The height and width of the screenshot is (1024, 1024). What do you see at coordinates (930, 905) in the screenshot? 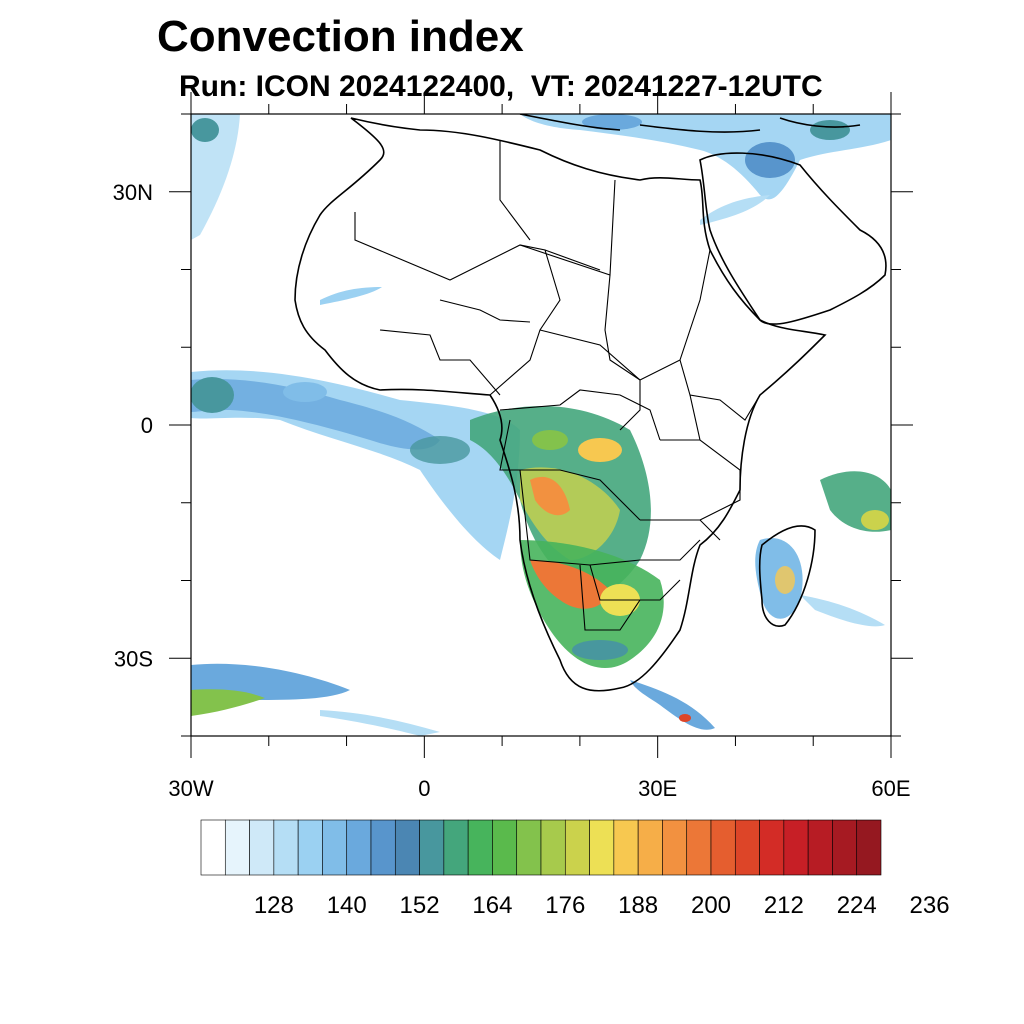
I see `colorbar-tick-label: 236` at bounding box center [930, 905].